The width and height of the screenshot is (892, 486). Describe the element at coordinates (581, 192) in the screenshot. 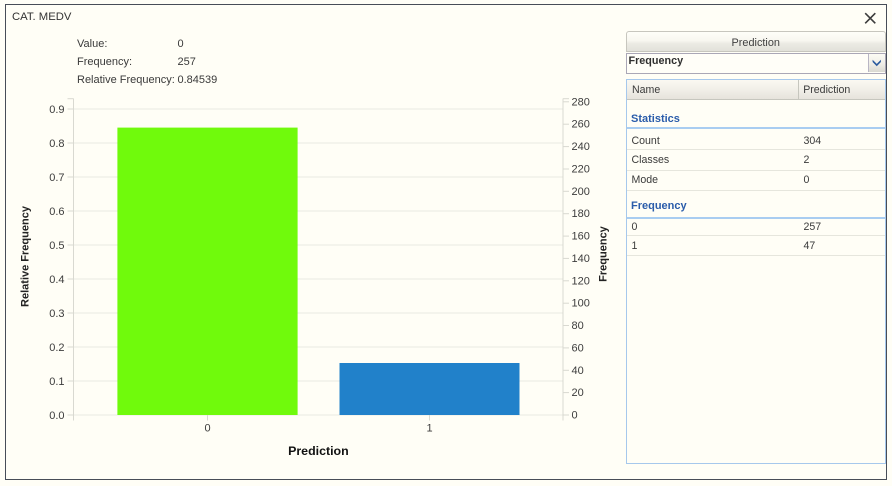

I see `svg-text: 200` at that location.